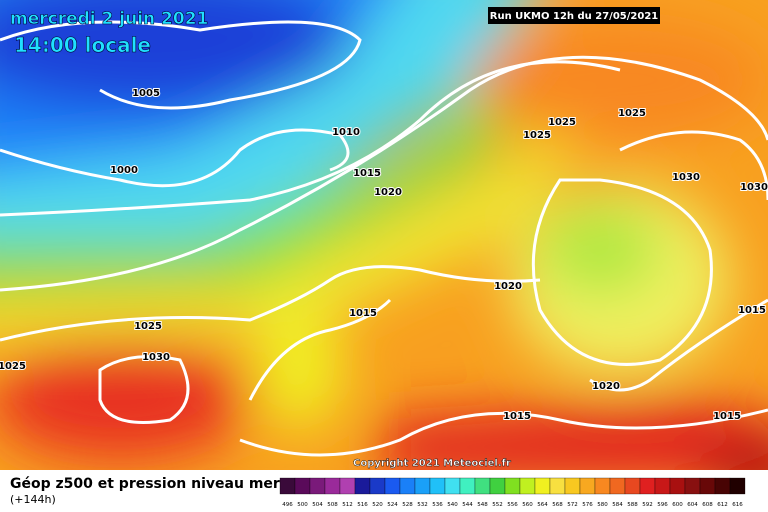  I want to click on scale-label: 512, so click(347, 505).